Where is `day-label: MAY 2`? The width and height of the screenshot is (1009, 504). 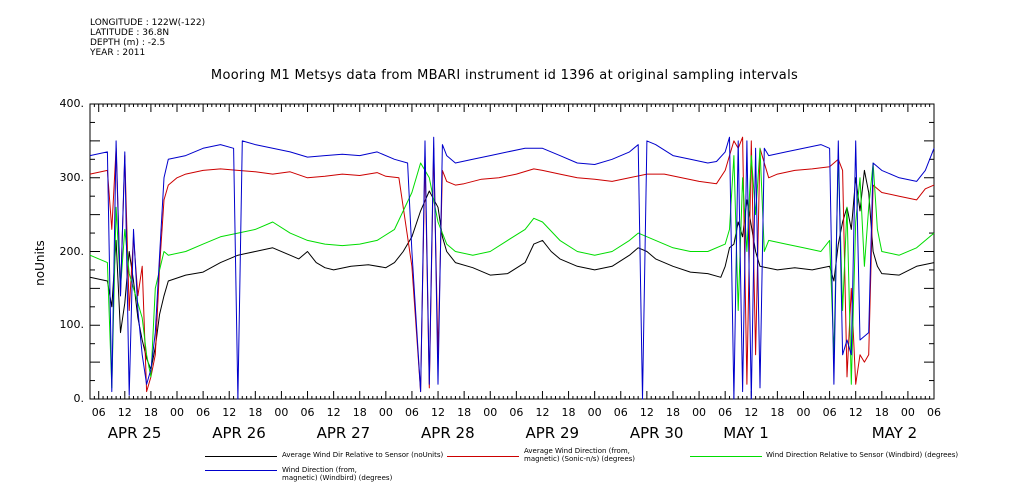 day-label: MAY 2 is located at coordinates (894, 433).